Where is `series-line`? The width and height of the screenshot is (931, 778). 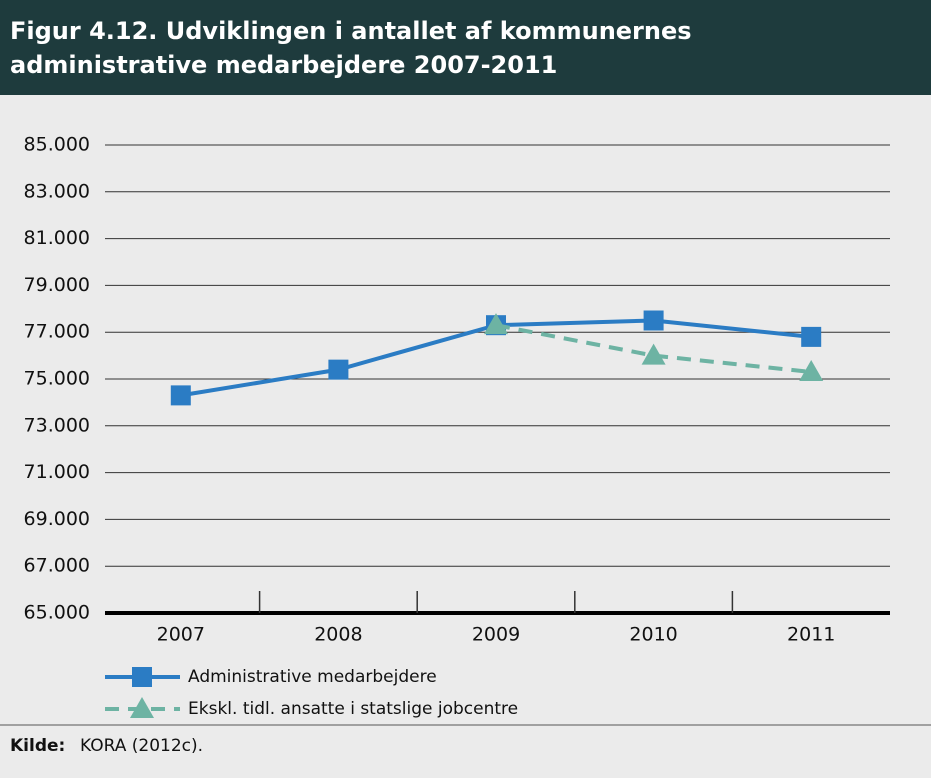 series-line is located at coordinates (653, 348).